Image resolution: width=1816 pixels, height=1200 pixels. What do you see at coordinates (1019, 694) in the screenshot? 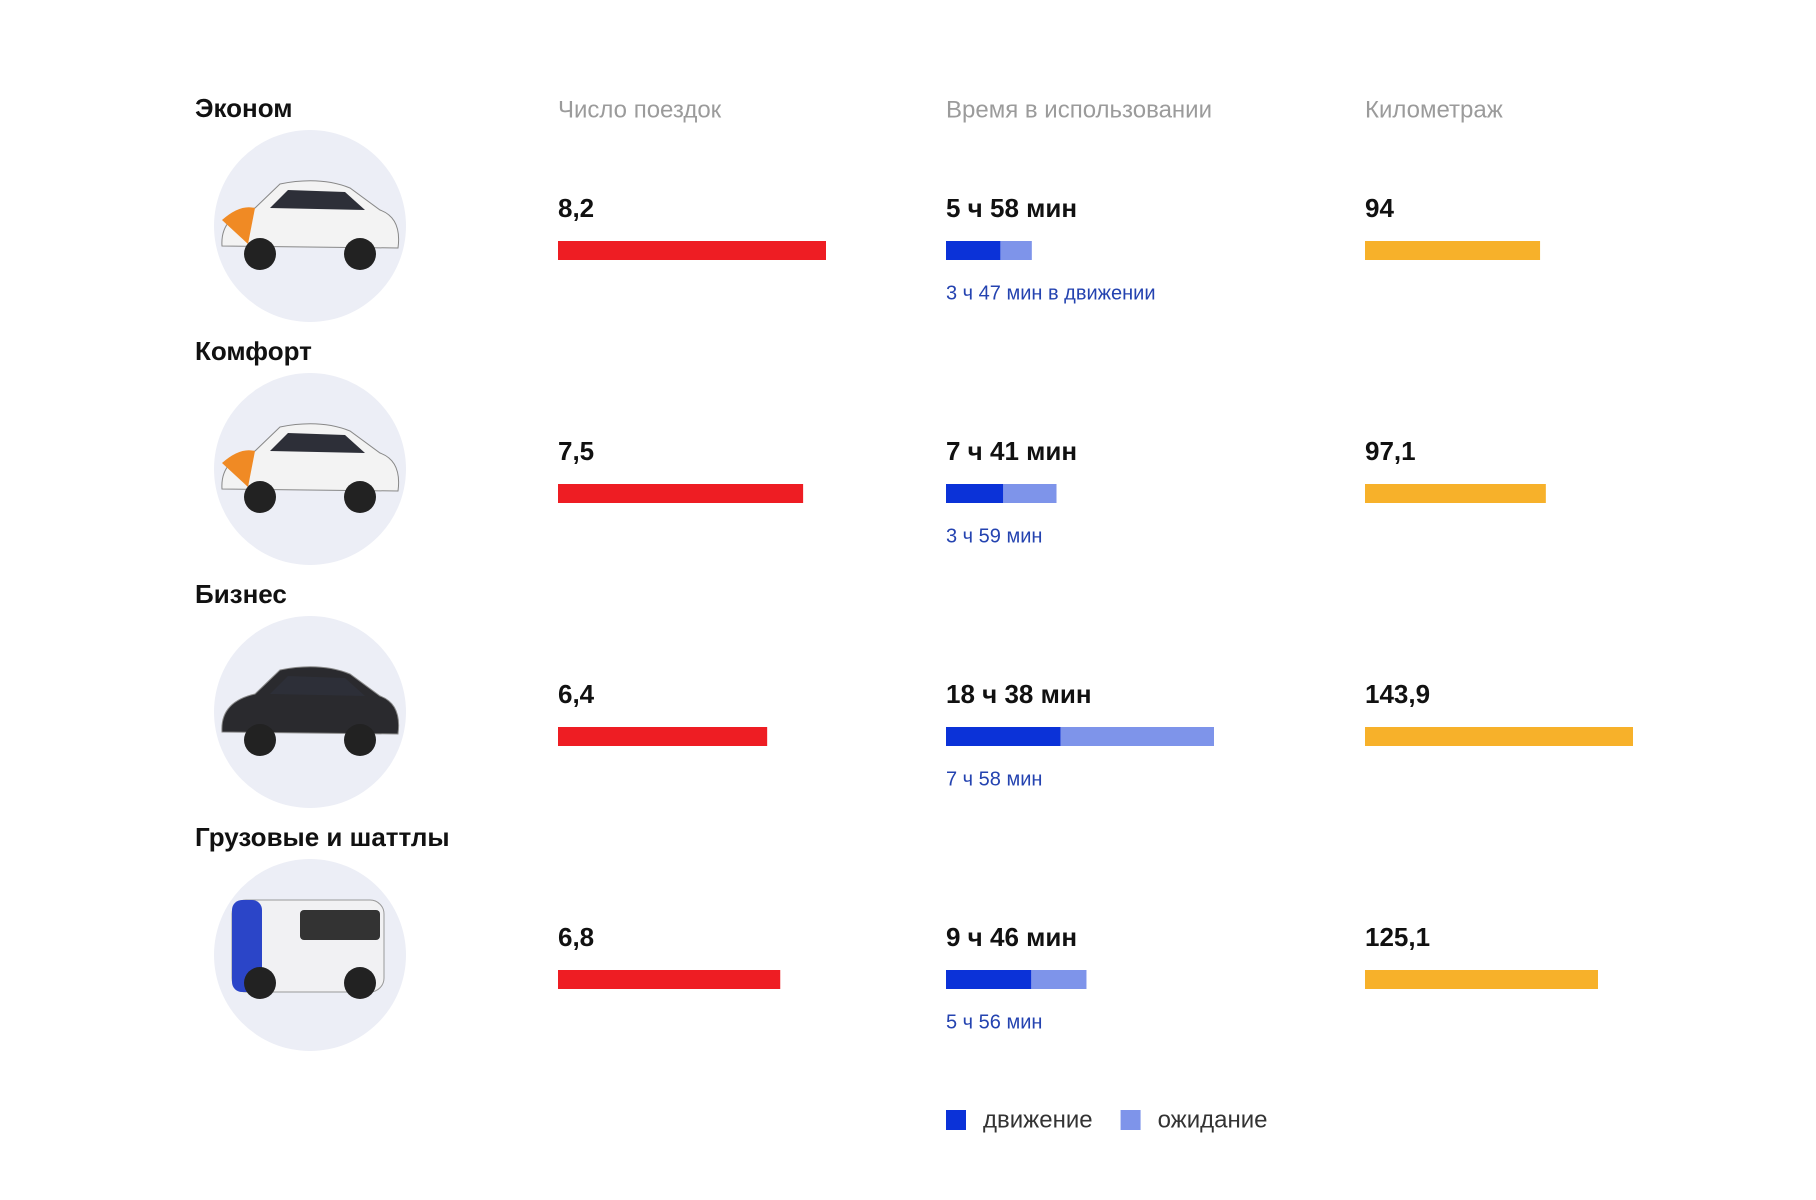
I see `value-label: 18 ч 38 мин` at bounding box center [1019, 694].